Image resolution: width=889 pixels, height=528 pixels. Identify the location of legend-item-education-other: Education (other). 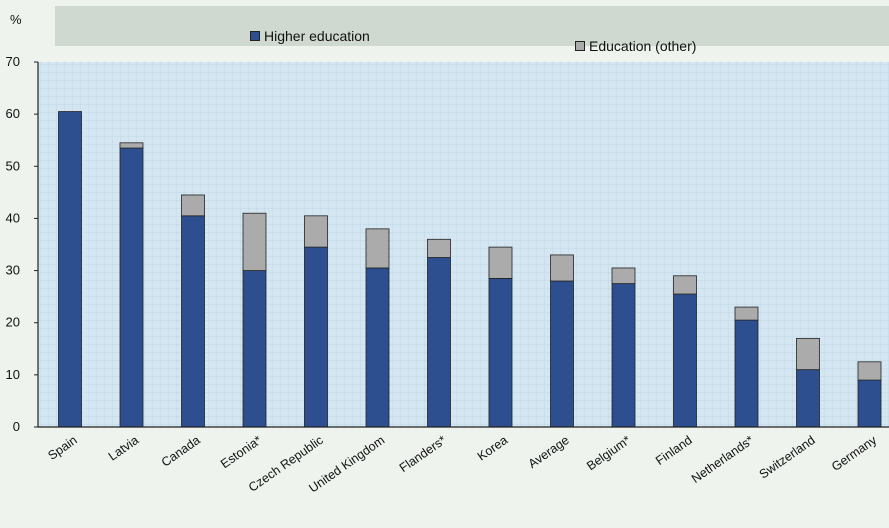
(635, 46).